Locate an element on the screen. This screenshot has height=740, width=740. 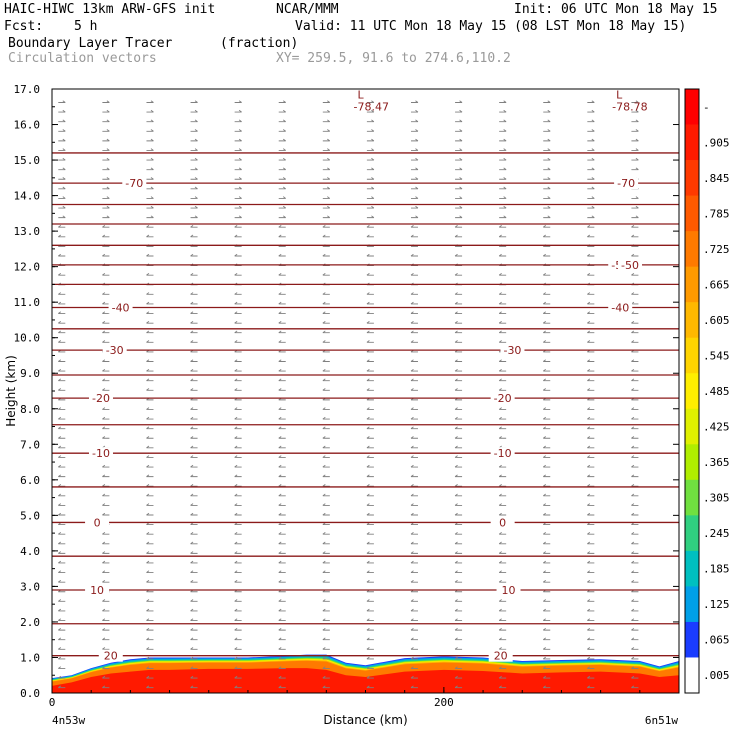
isotherm-label: -30 is located at coordinates (512, 350).